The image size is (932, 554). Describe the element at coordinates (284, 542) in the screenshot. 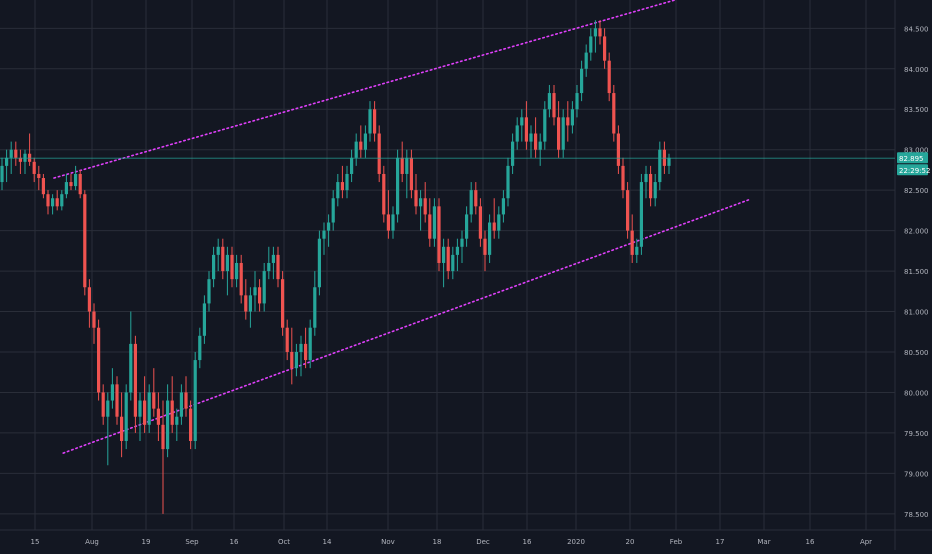

I see `x-tick-label: Oct` at that location.